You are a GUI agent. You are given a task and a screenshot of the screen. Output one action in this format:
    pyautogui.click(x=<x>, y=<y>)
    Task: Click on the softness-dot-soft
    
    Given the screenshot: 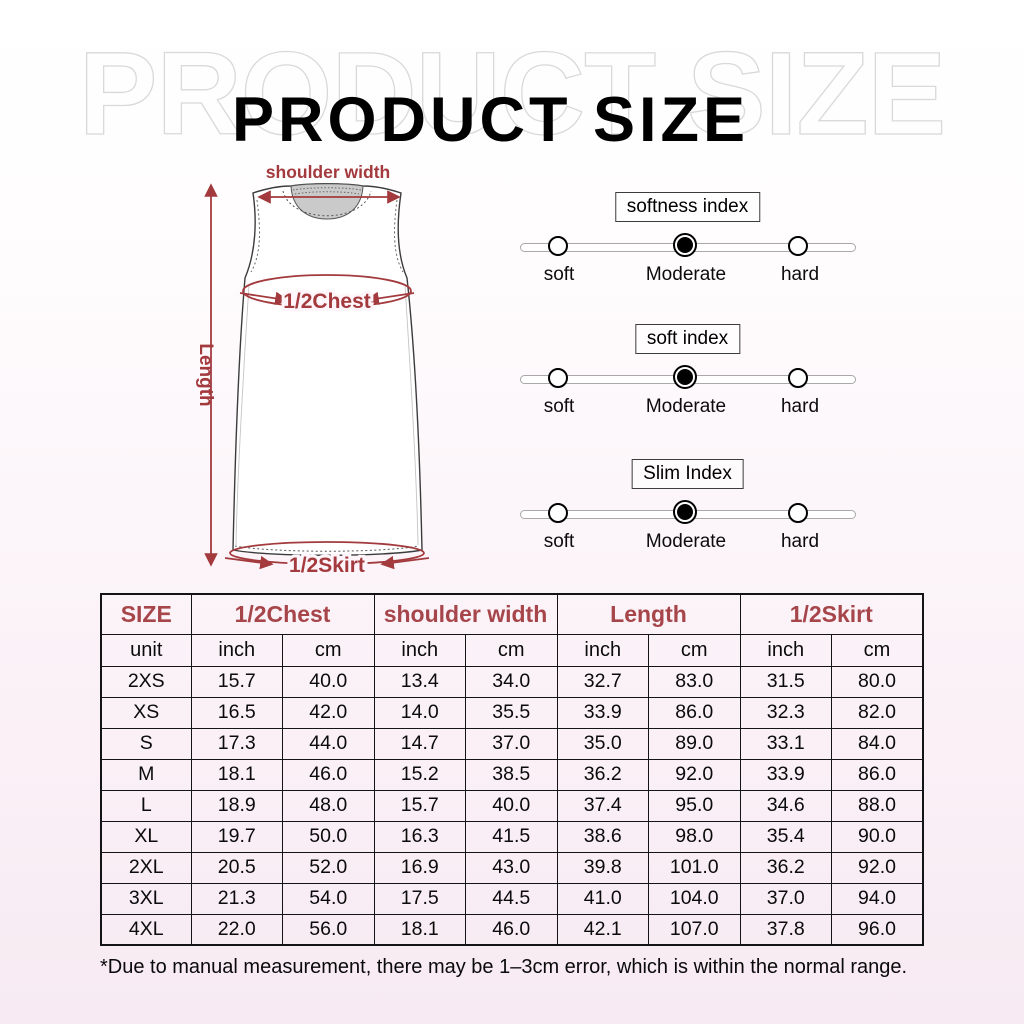 What is the action you would take?
    pyautogui.click(x=558, y=246)
    